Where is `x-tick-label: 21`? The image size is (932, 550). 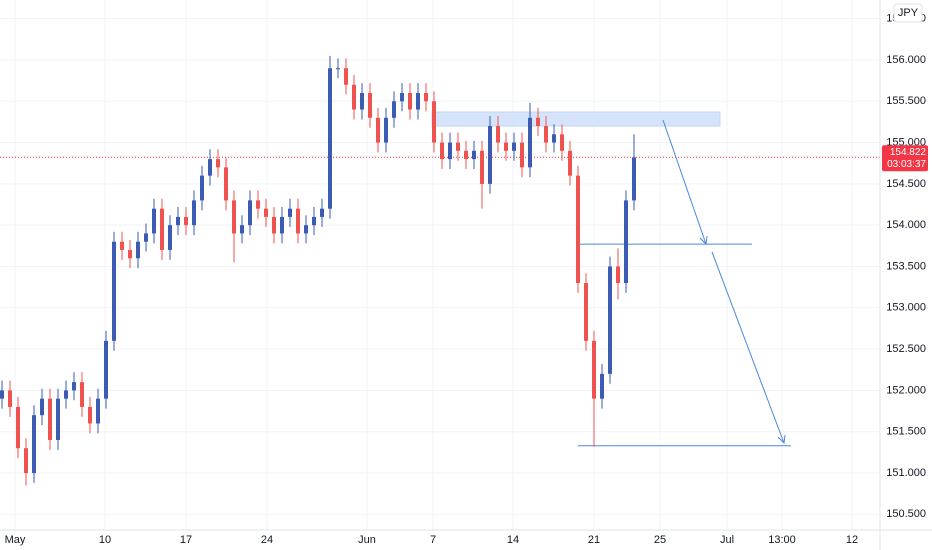 x-tick-label: 21 is located at coordinates (594, 540).